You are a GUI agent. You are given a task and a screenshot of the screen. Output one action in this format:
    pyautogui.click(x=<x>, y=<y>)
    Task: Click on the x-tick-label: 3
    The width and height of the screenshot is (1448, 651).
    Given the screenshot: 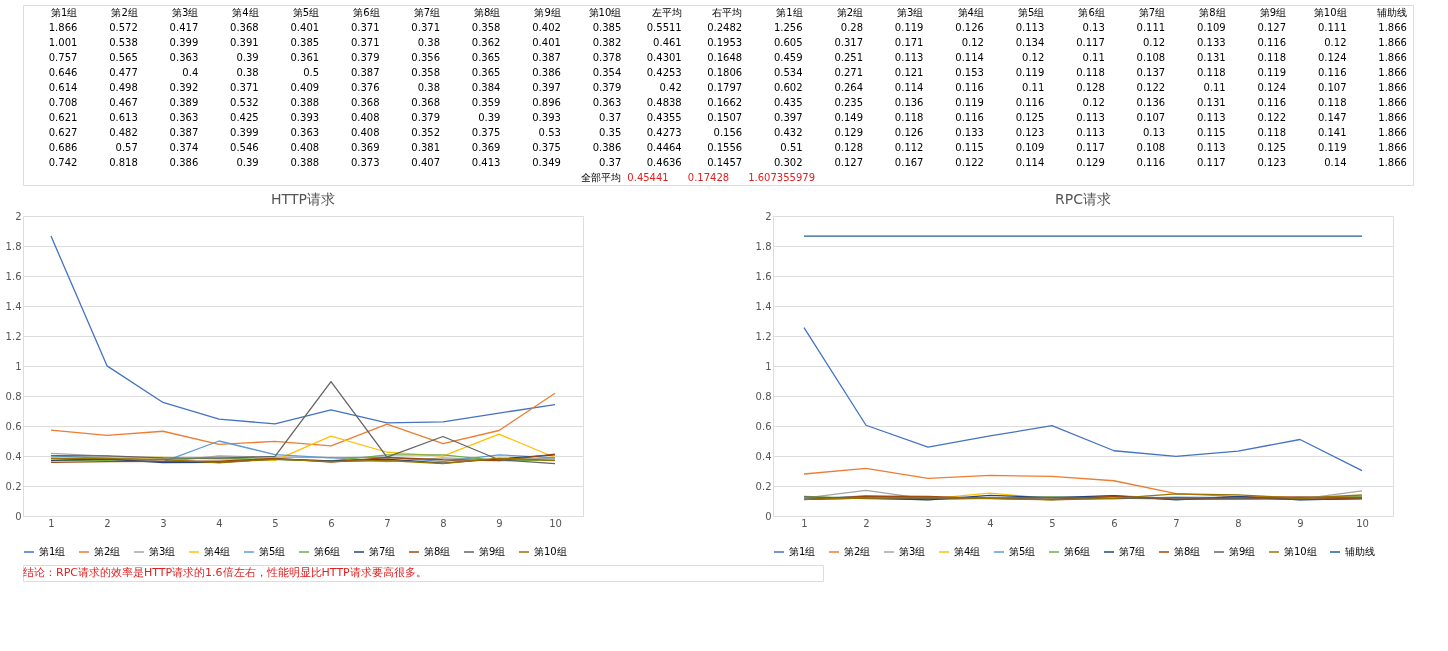 What is the action you would take?
    pyautogui.click(x=928, y=523)
    